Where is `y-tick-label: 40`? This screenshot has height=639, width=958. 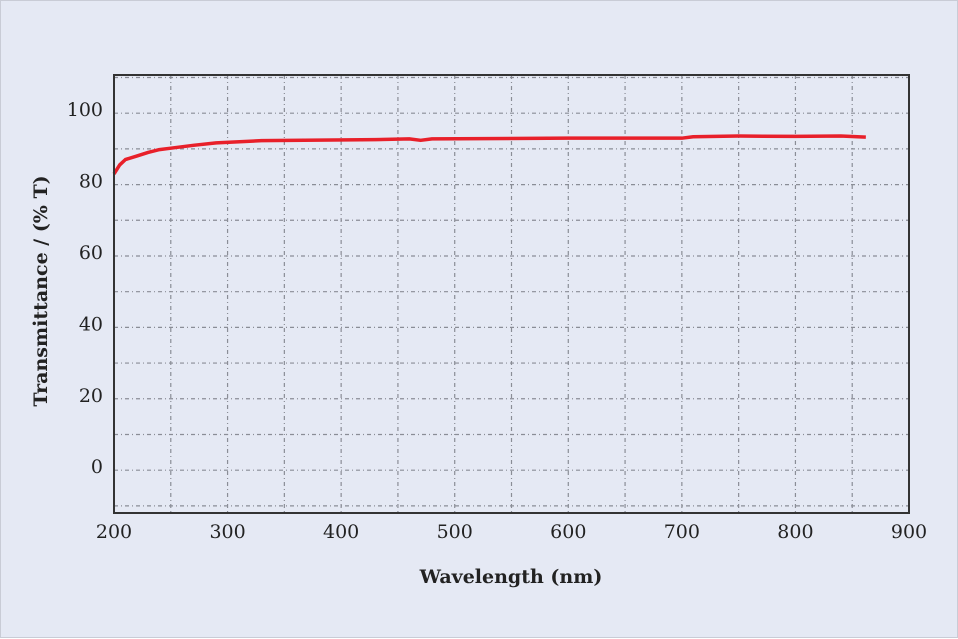 y-tick-label: 40 is located at coordinates (91, 324).